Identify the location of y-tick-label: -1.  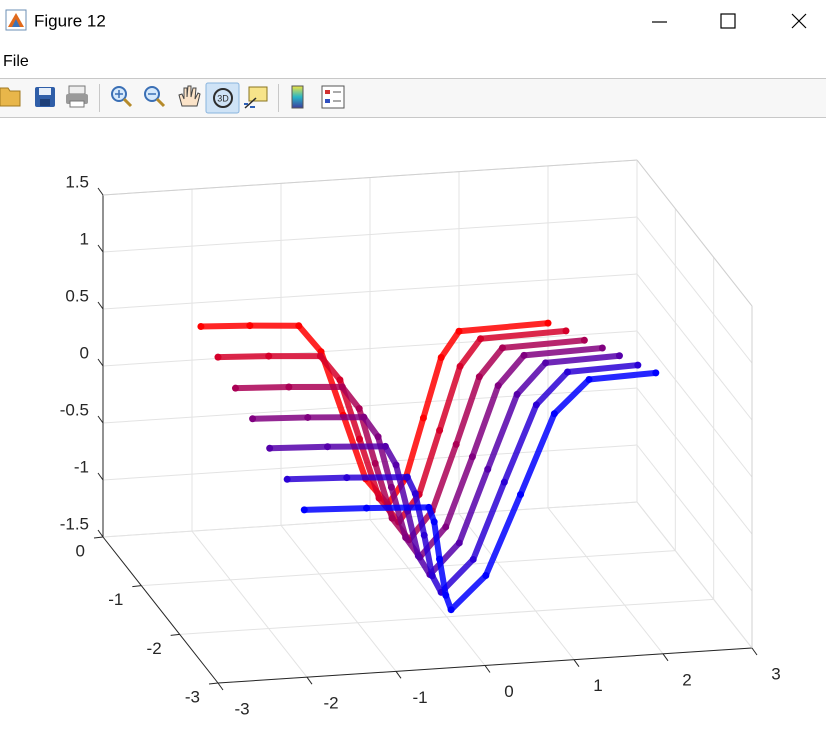
(115, 599).